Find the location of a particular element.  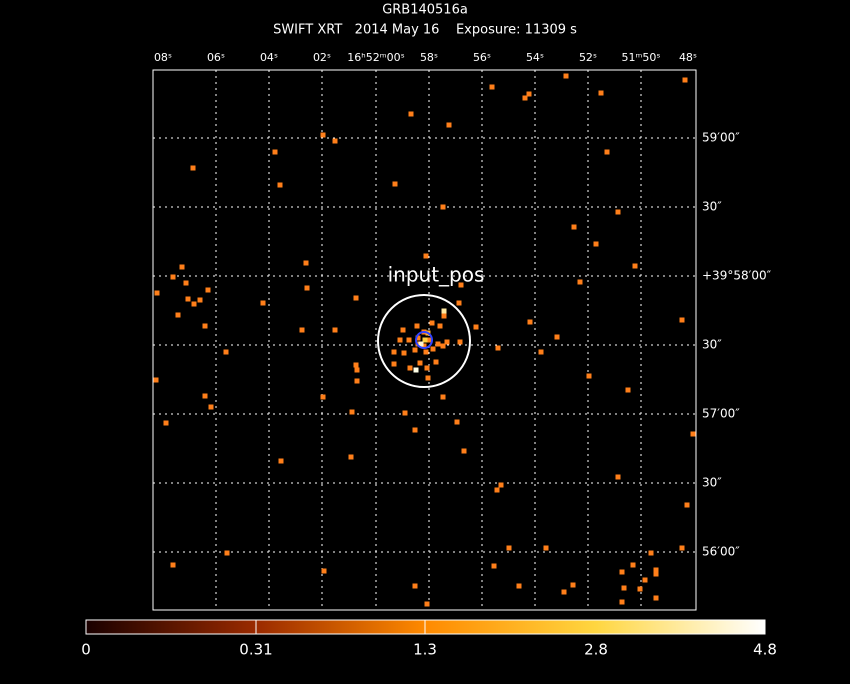

ra-label: 06ˢ is located at coordinates (216, 57).